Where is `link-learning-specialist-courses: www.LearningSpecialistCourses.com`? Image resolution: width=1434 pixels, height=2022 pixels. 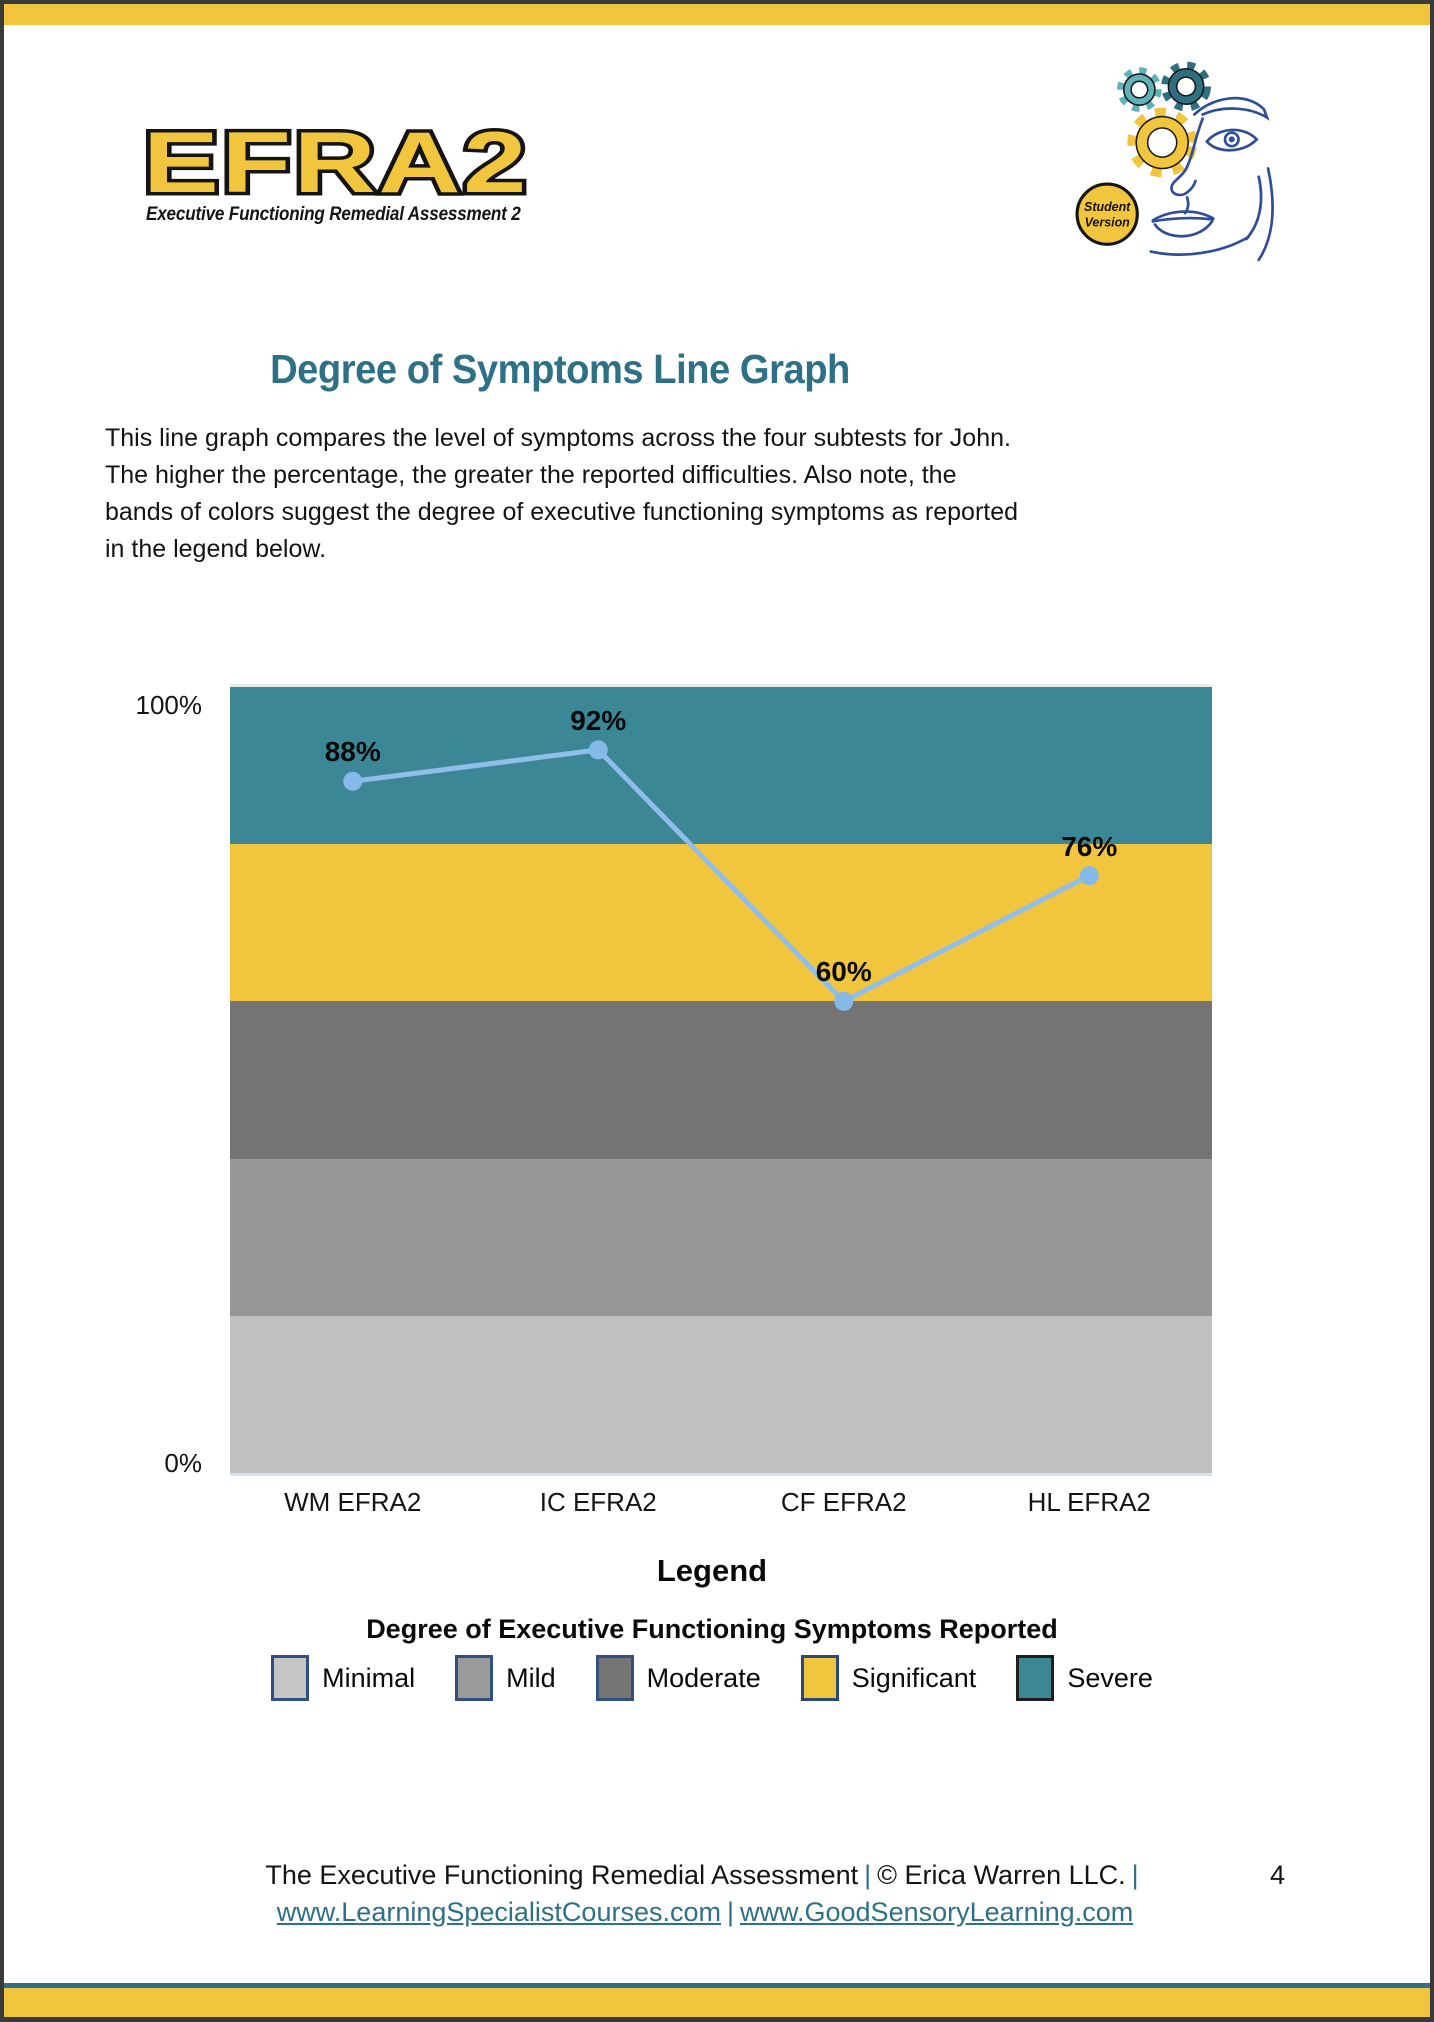 link-learning-specialist-courses: www.LearningSpecialistCourses.com is located at coordinates (498, 1912).